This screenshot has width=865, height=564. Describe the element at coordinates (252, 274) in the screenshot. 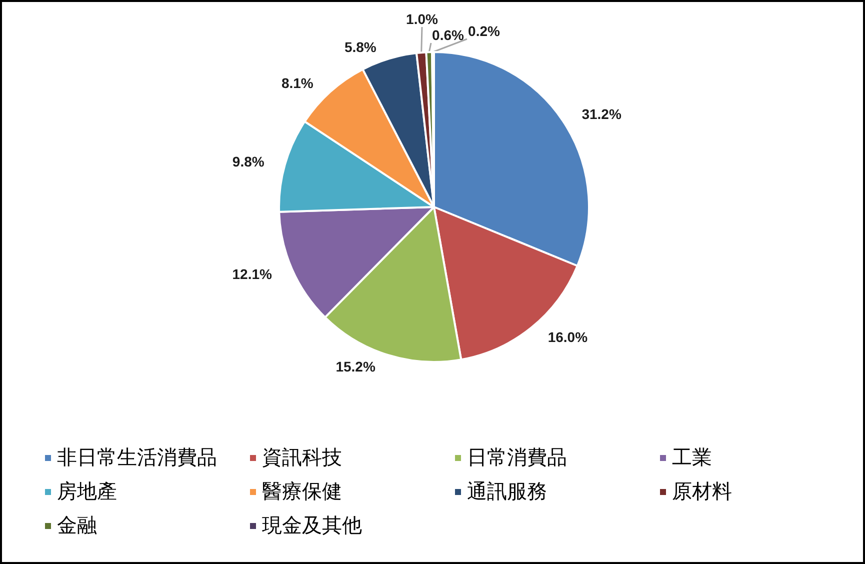

I see `data-label: 12.1%` at that location.